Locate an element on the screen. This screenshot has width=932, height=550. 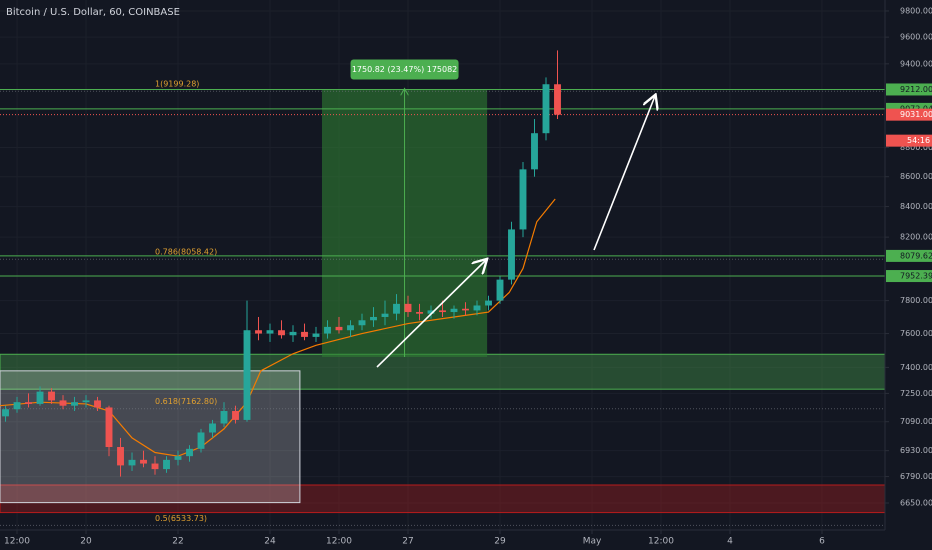
x-tick-label: 24 is located at coordinates (270, 542).